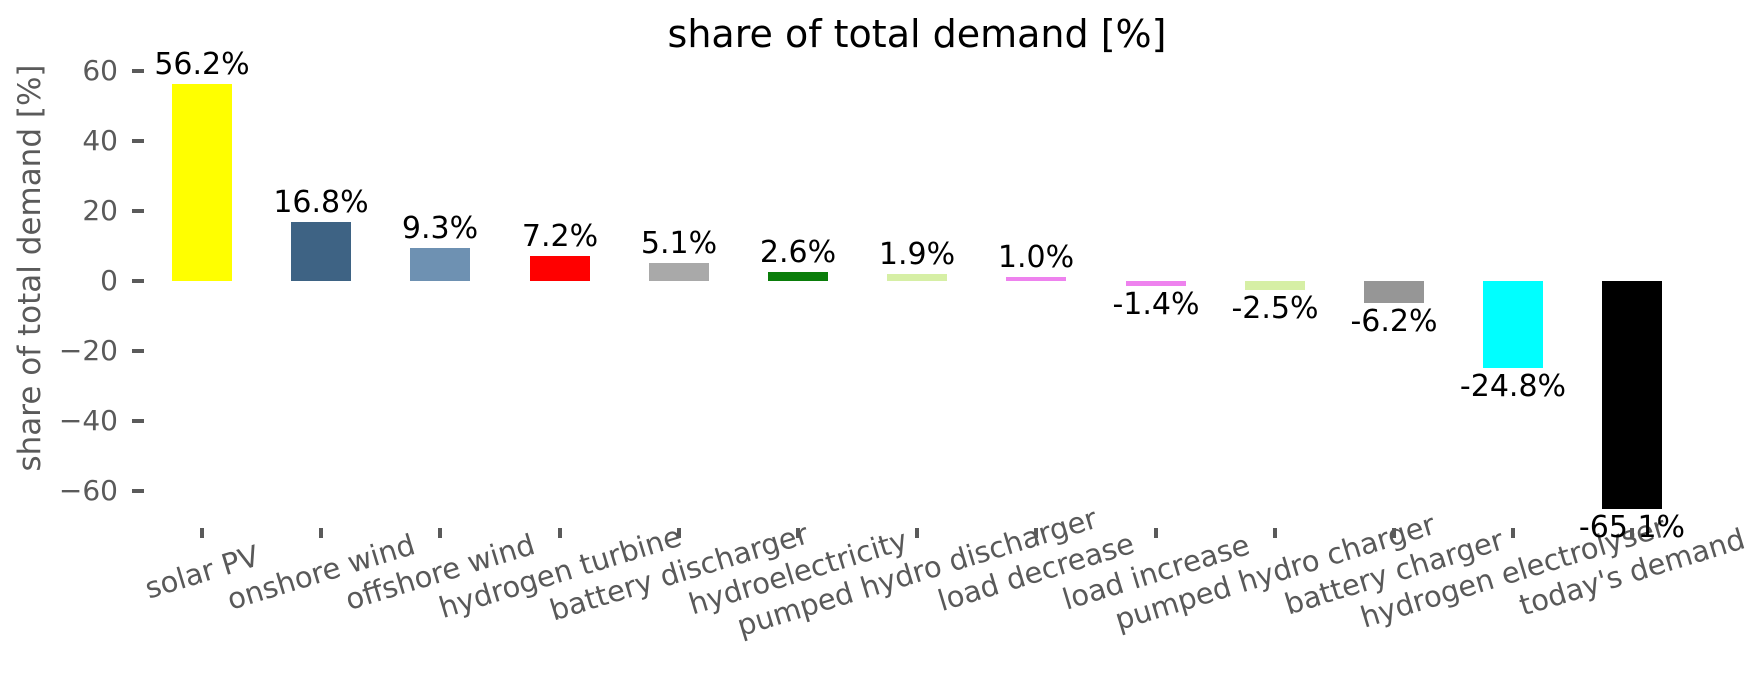 The height and width of the screenshot is (689, 1764). What do you see at coordinates (917, 254) in the screenshot?
I see `bar-value-label: 1.9%` at bounding box center [917, 254].